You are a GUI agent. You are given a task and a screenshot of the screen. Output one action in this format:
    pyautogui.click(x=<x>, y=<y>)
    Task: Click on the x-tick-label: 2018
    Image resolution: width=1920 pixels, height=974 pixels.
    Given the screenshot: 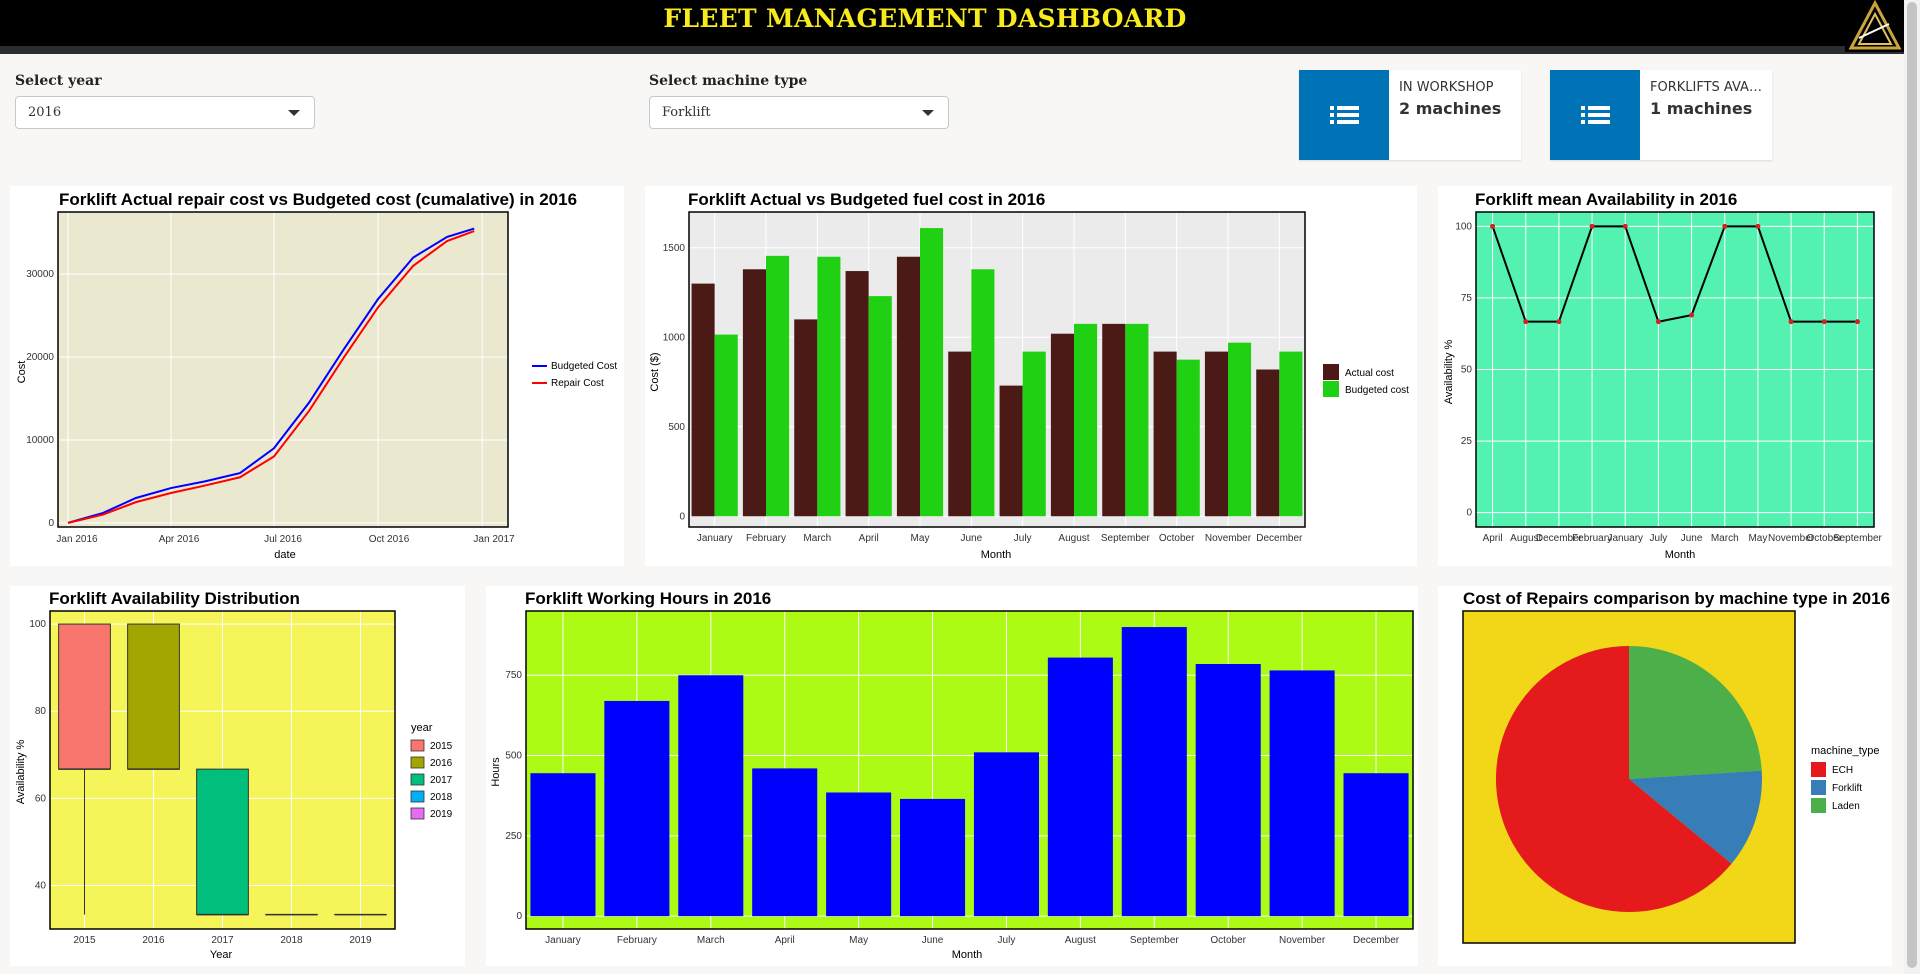 What is the action you would take?
    pyautogui.click(x=291, y=940)
    